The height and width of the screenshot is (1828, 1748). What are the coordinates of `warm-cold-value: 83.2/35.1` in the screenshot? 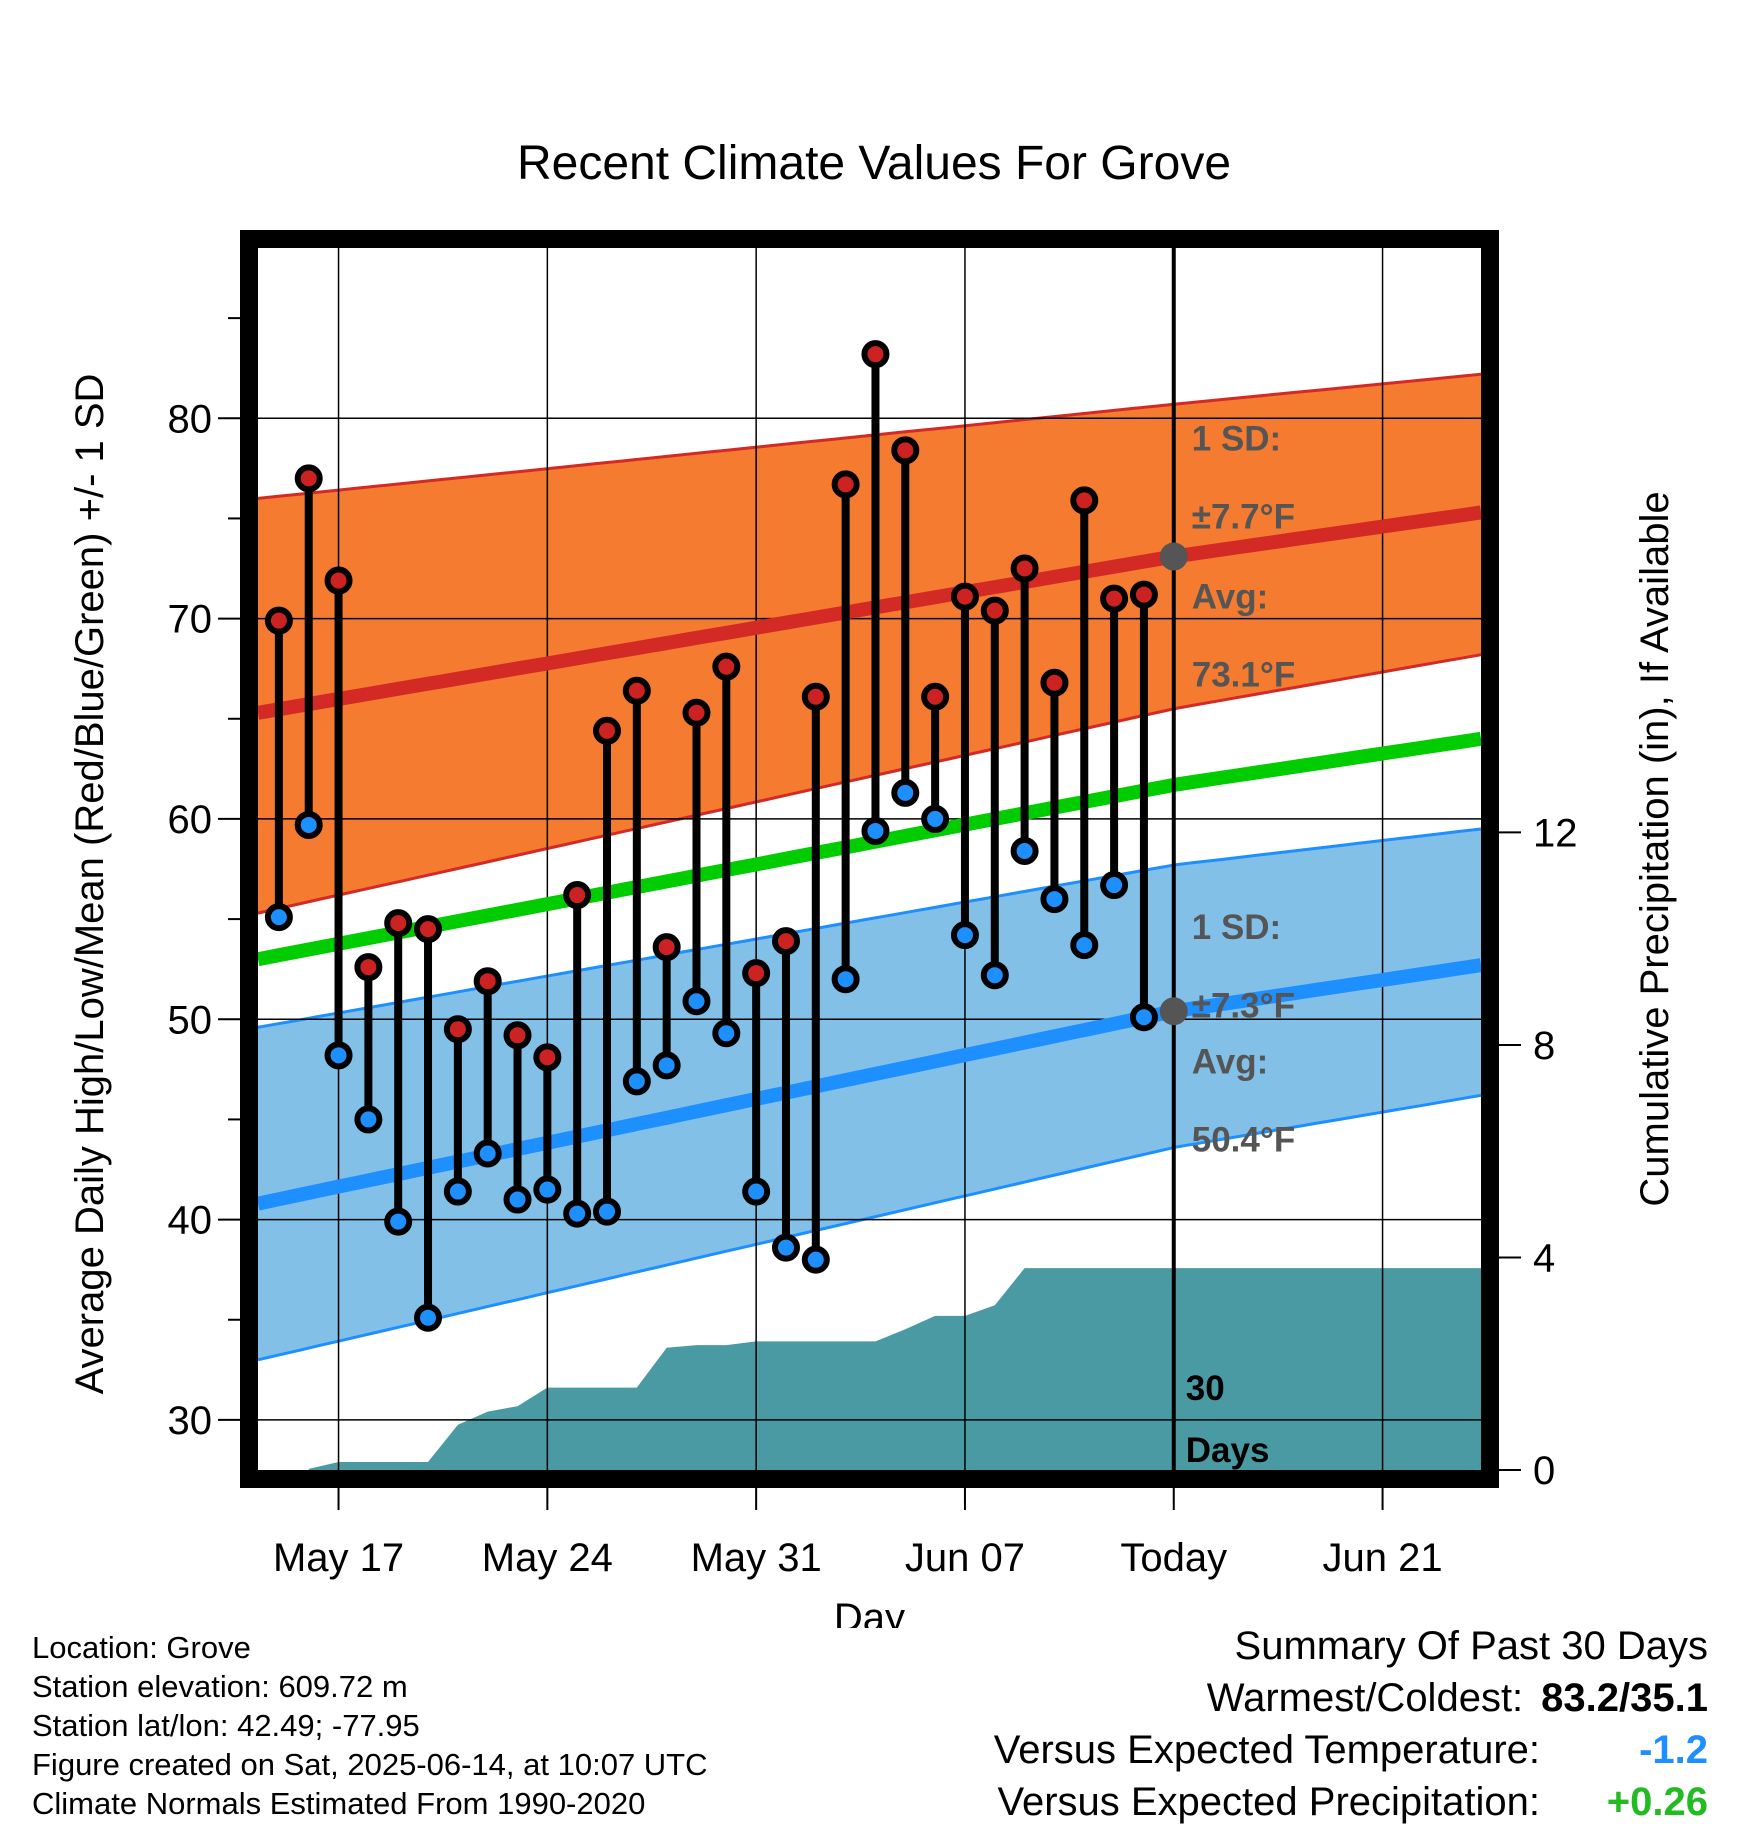 It's located at (1624, 1698).